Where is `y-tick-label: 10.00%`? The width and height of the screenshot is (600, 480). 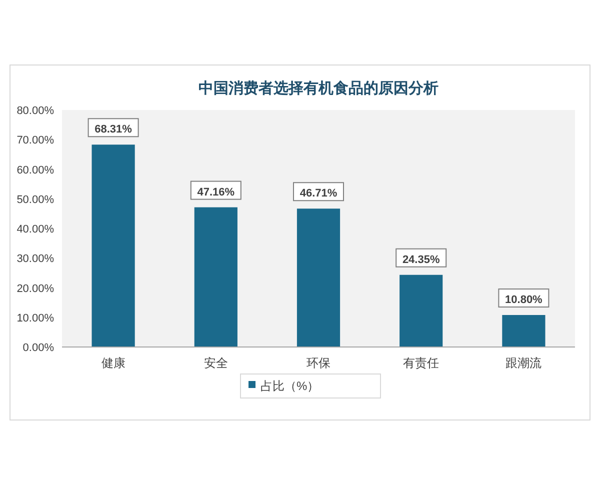
y-tick-label: 10.00% is located at coordinates (35, 318).